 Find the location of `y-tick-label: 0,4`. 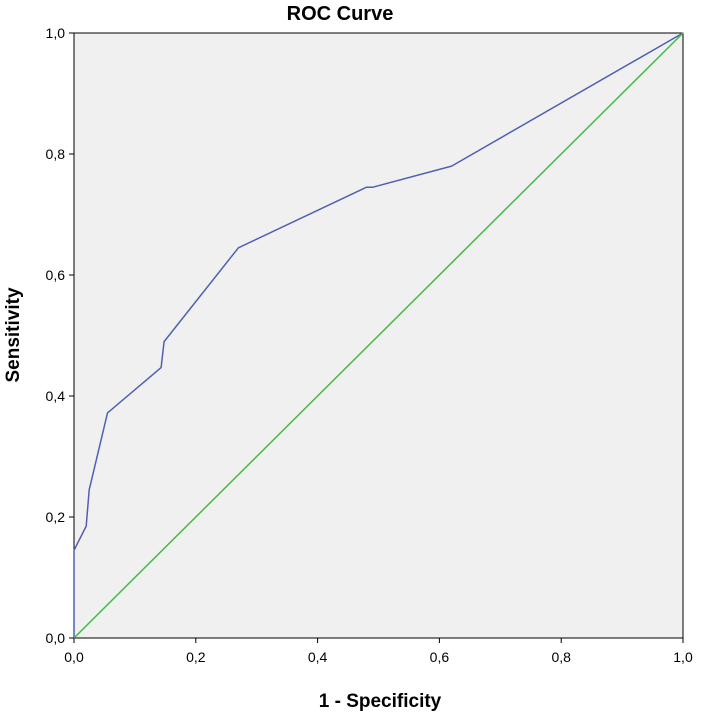

y-tick-label: 0,4 is located at coordinates (56, 396).